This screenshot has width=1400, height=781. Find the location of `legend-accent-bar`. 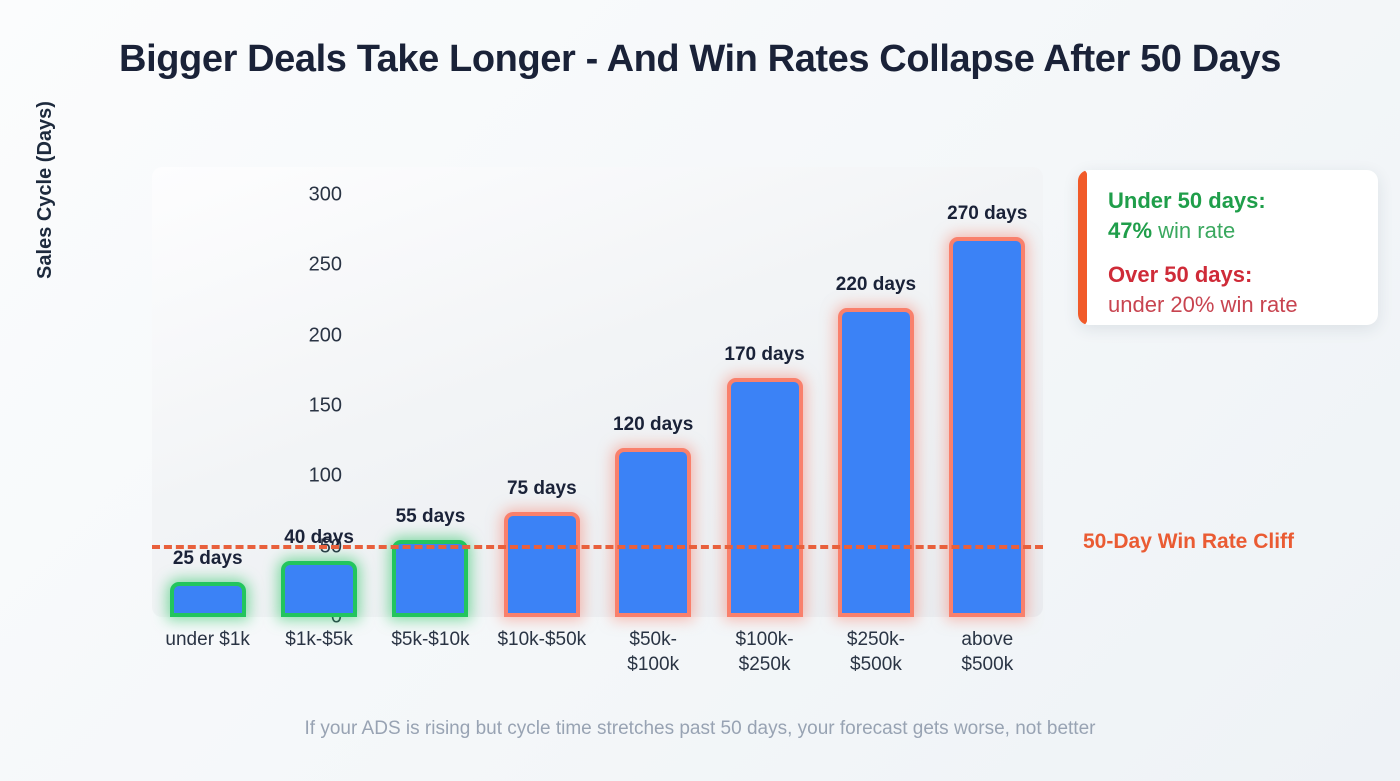

legend-accent-bar is located at coordinates (1082, 247).